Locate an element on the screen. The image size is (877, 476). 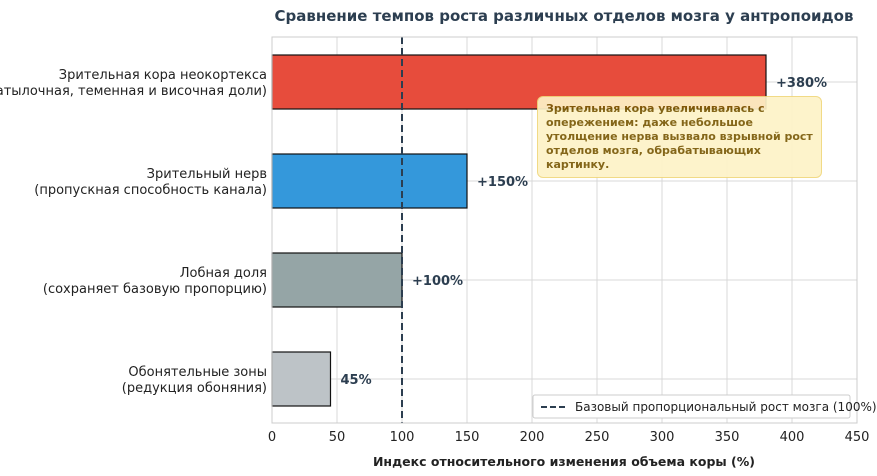
x-tick-label: 150 is located at coordinates (467, 437).